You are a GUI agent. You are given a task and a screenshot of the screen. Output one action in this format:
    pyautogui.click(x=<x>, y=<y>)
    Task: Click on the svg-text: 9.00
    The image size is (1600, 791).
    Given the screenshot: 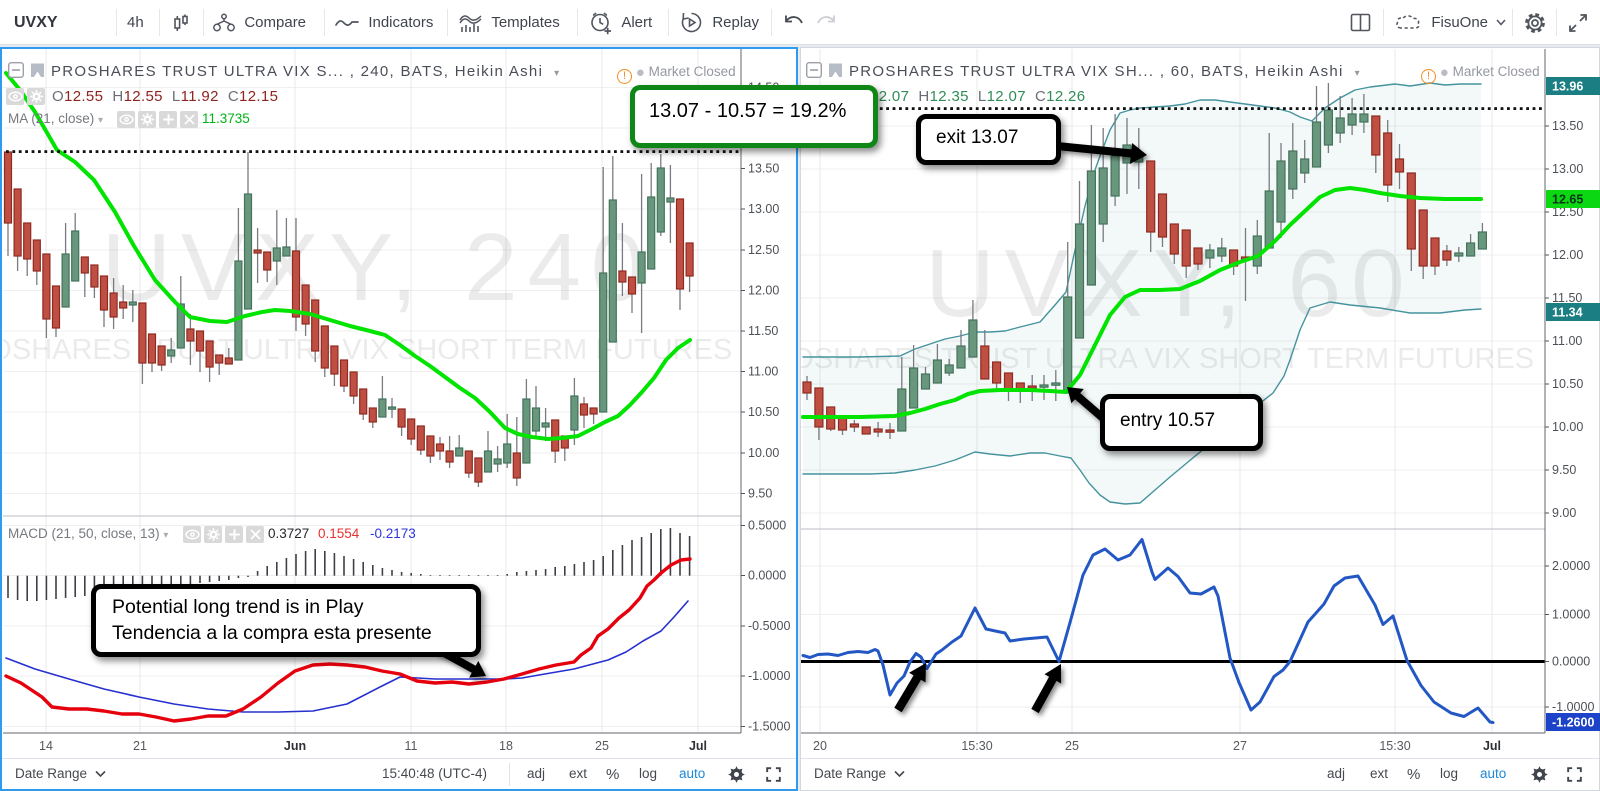 What is the action you would take?
    pyautogui.click(x=1564, y=513)
    